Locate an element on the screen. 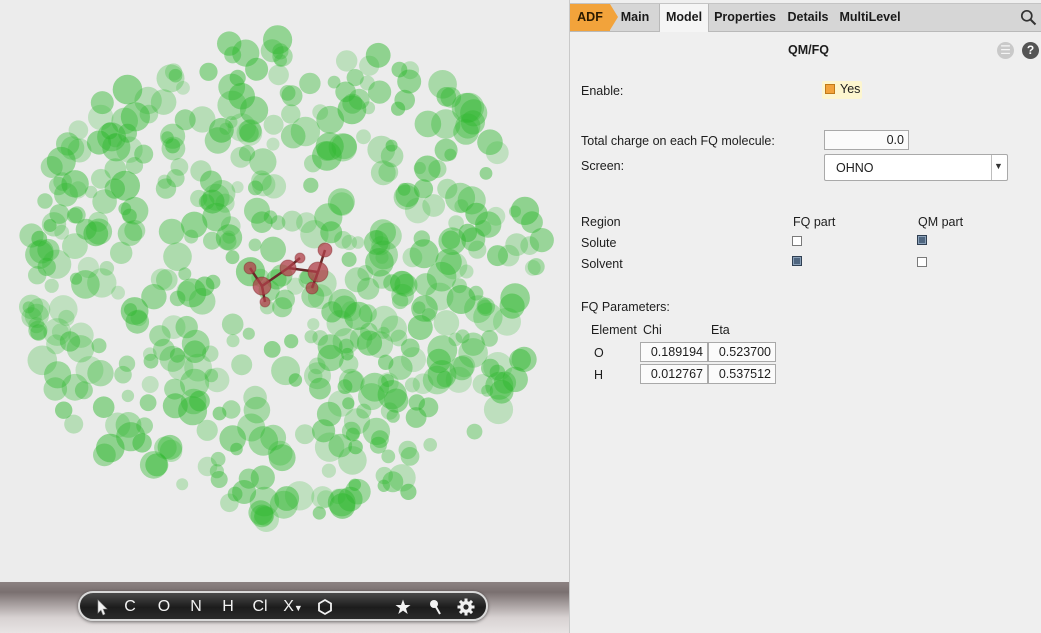  tab-properties: Properties is located at coordinates (745, 17).